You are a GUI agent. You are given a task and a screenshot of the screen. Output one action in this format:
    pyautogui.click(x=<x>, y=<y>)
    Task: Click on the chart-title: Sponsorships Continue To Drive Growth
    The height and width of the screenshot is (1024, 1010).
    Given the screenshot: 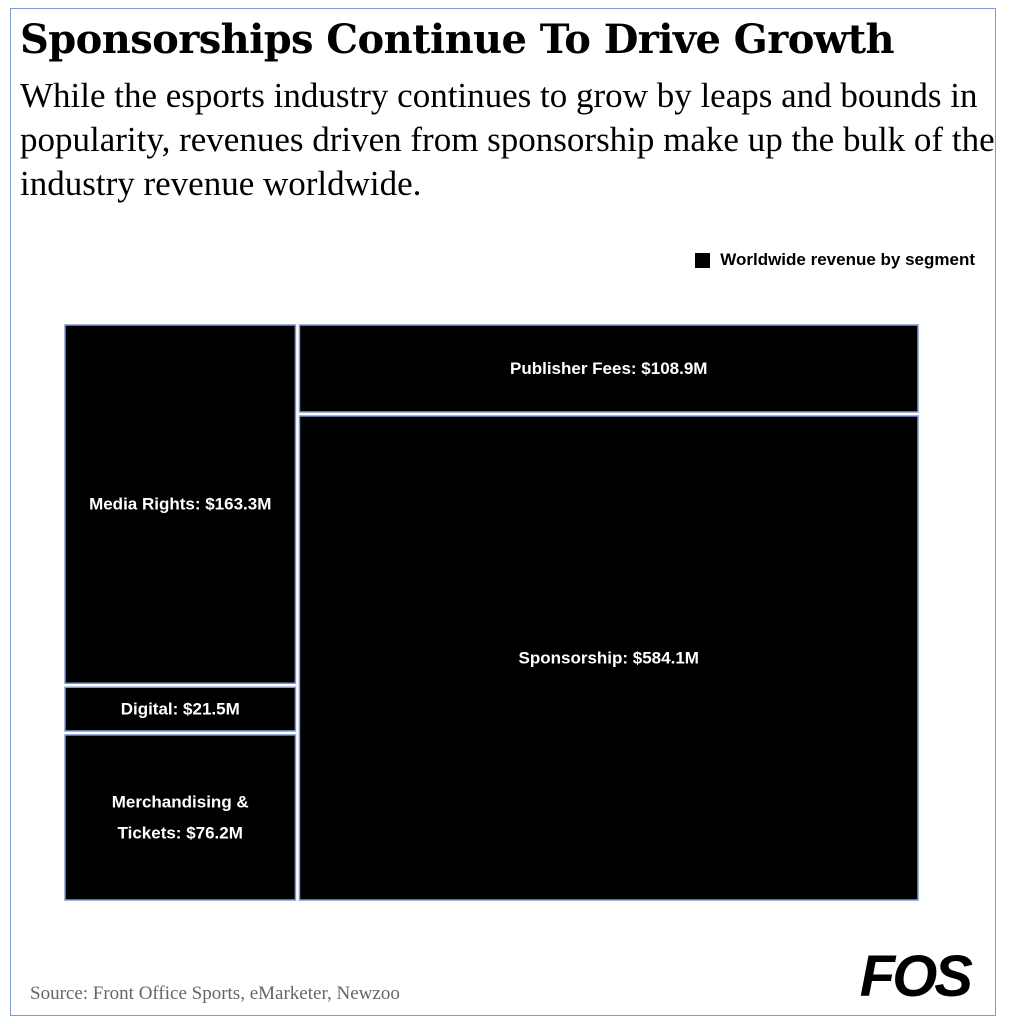 What is the action you would take?
    pyautogui.click(x=457, y=39)
    